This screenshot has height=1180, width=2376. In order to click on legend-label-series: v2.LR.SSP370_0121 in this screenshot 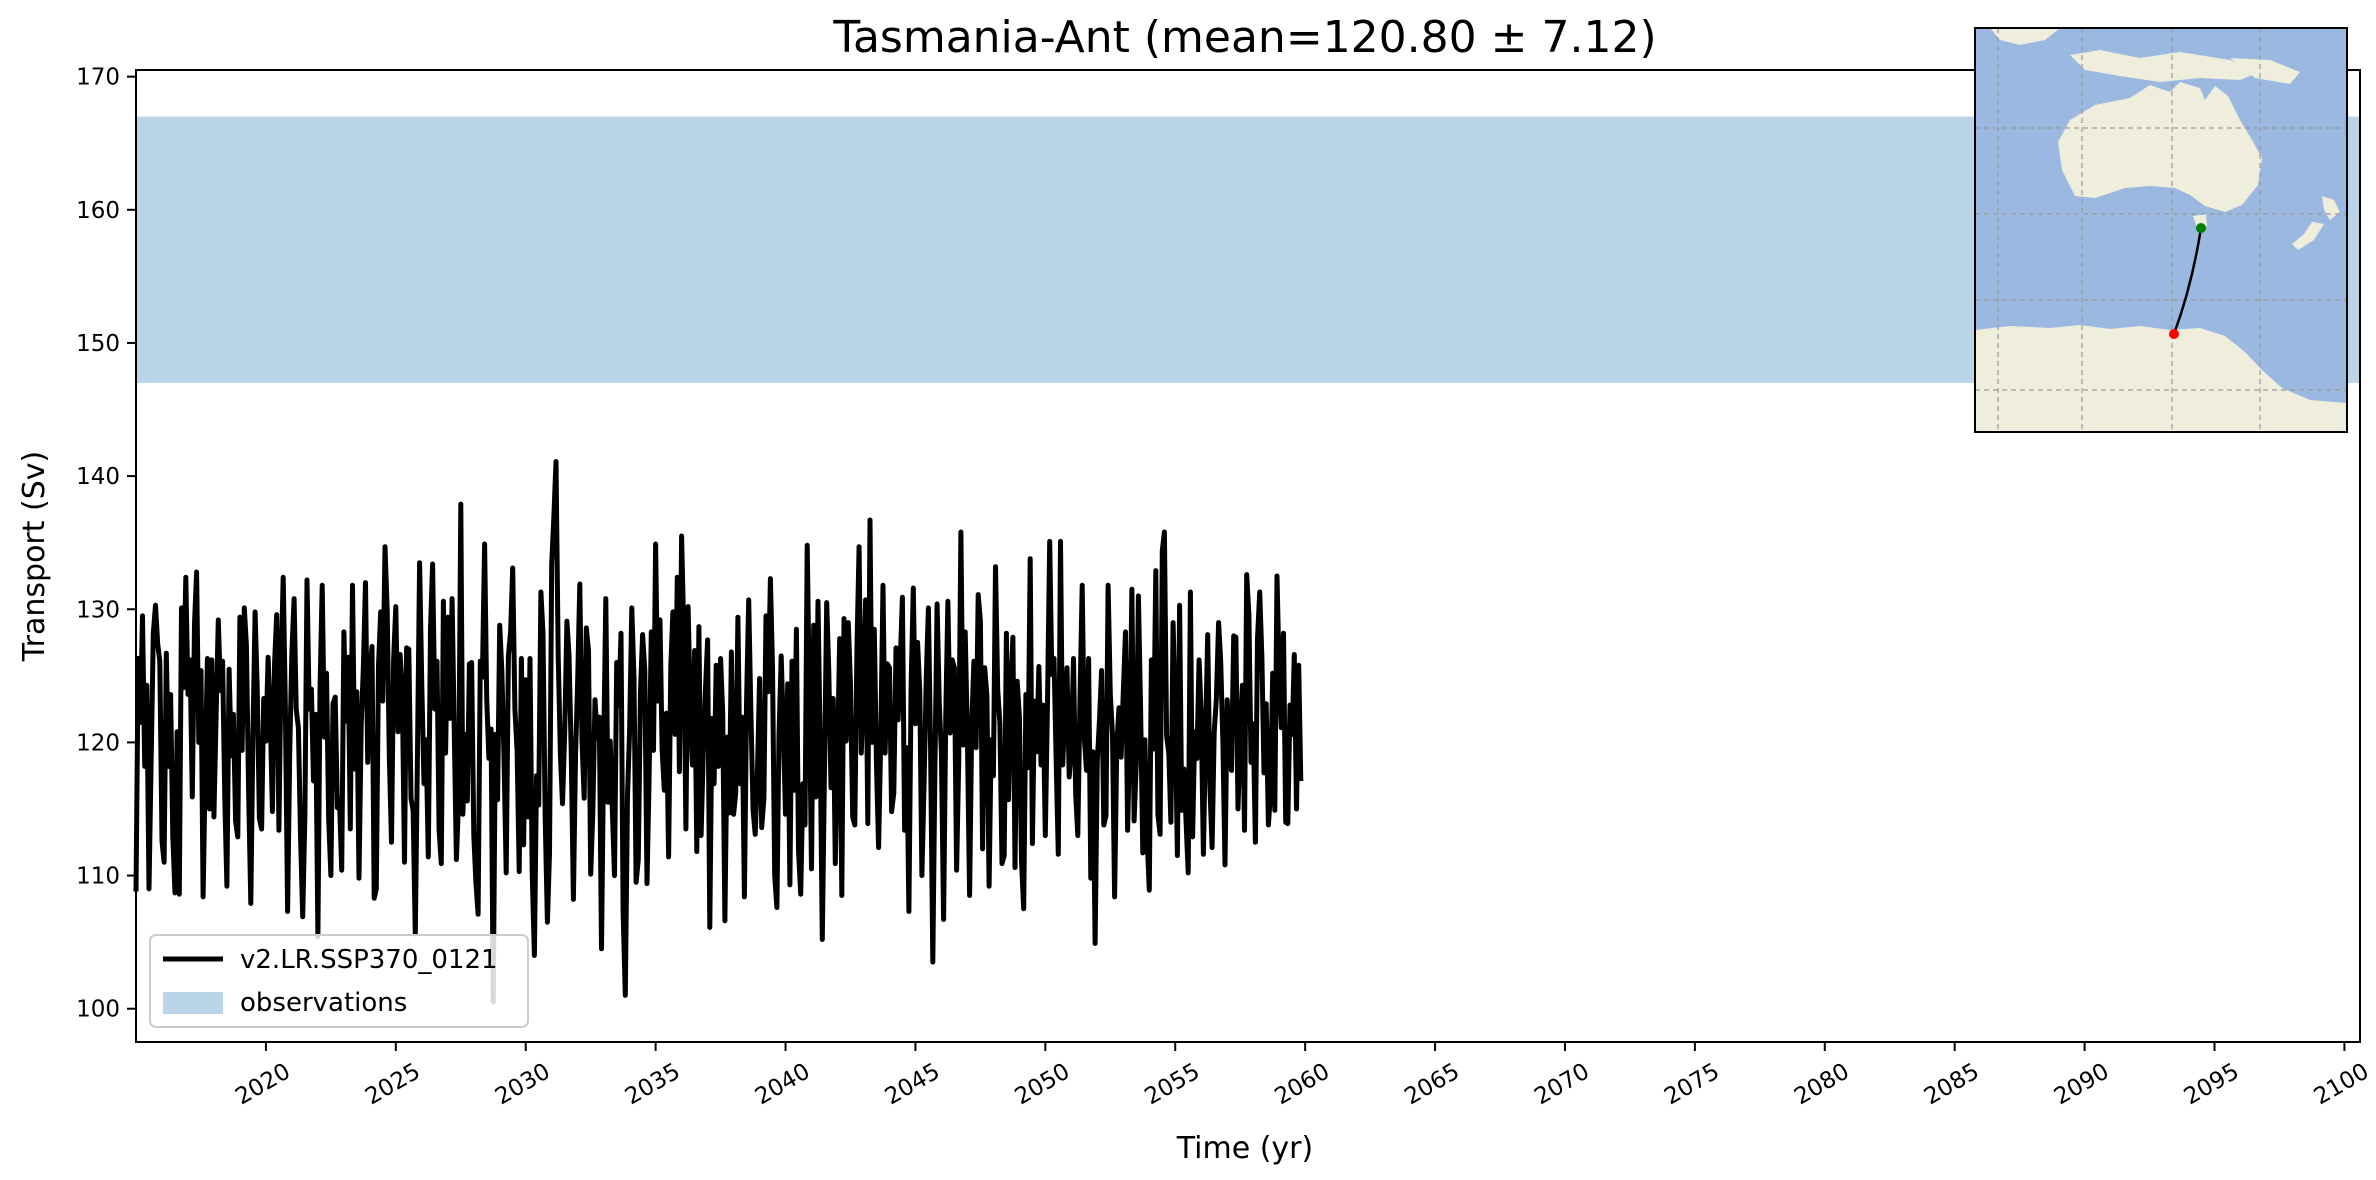, I will do `click(369, 960)`.